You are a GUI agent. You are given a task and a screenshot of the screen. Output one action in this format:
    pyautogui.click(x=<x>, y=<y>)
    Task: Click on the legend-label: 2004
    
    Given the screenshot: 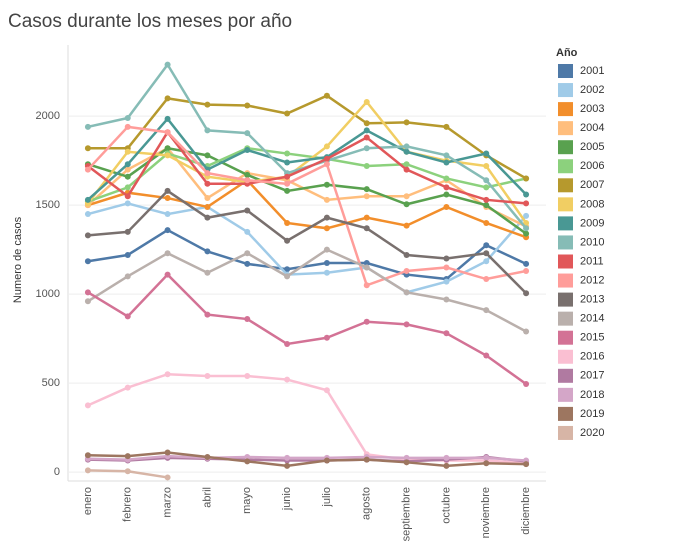 What is the action you would take?
    pyautogui.click(x=592, y=128)
    